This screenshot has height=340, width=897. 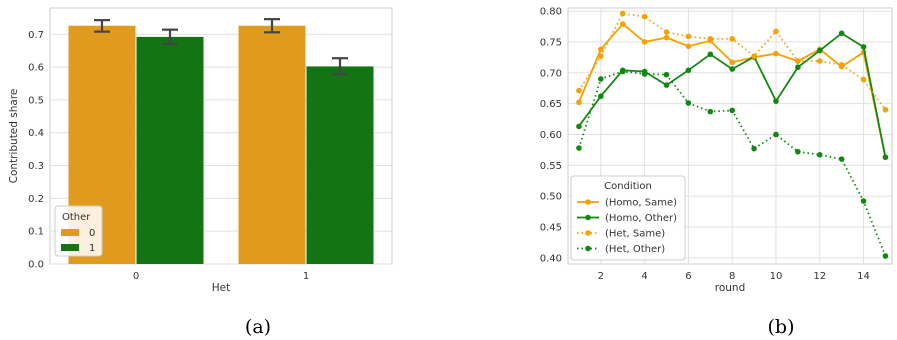 What do you see at coordinates (258, 327) in the screenshot?
I see `caption-a: (a)` at bounding box center [258, 327].